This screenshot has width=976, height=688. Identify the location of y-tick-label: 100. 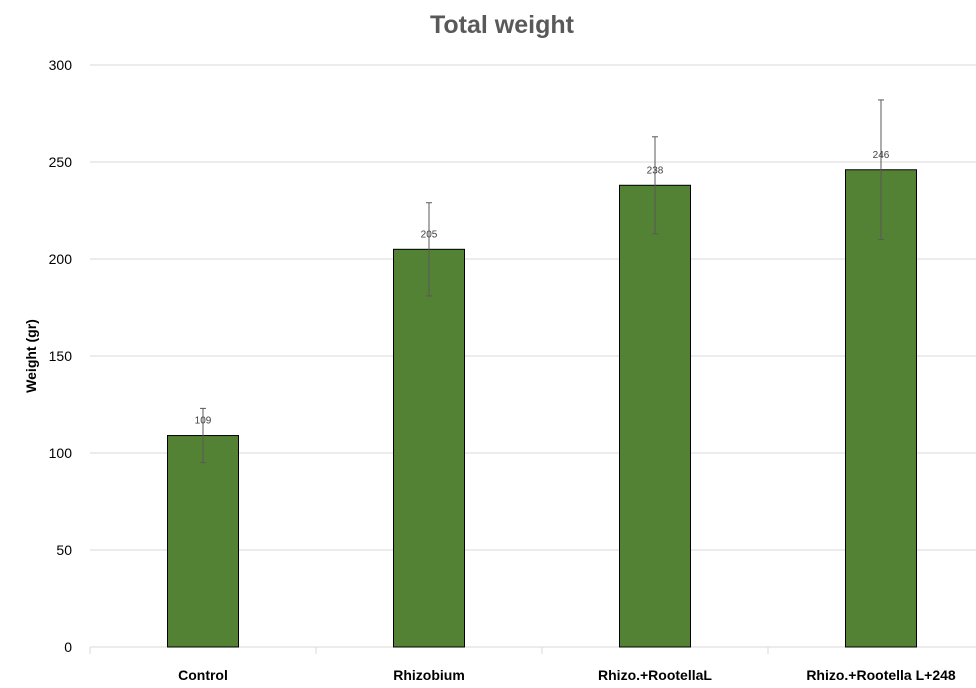
(61, 453).